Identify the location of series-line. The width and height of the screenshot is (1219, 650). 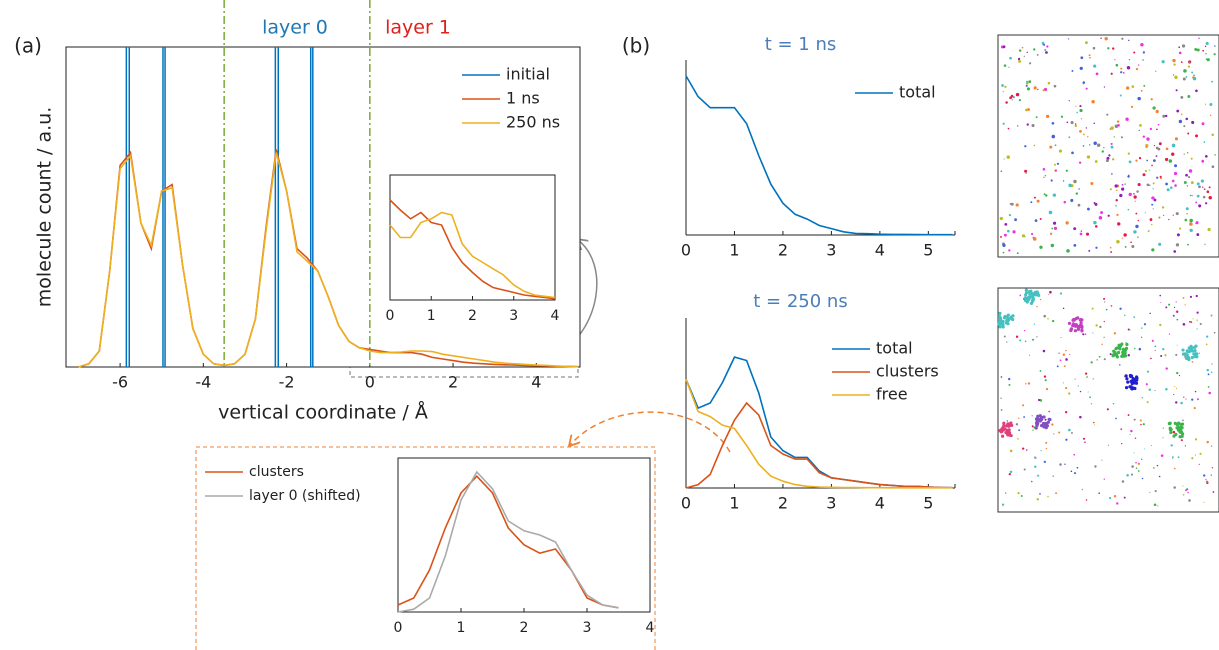
(472, 255).